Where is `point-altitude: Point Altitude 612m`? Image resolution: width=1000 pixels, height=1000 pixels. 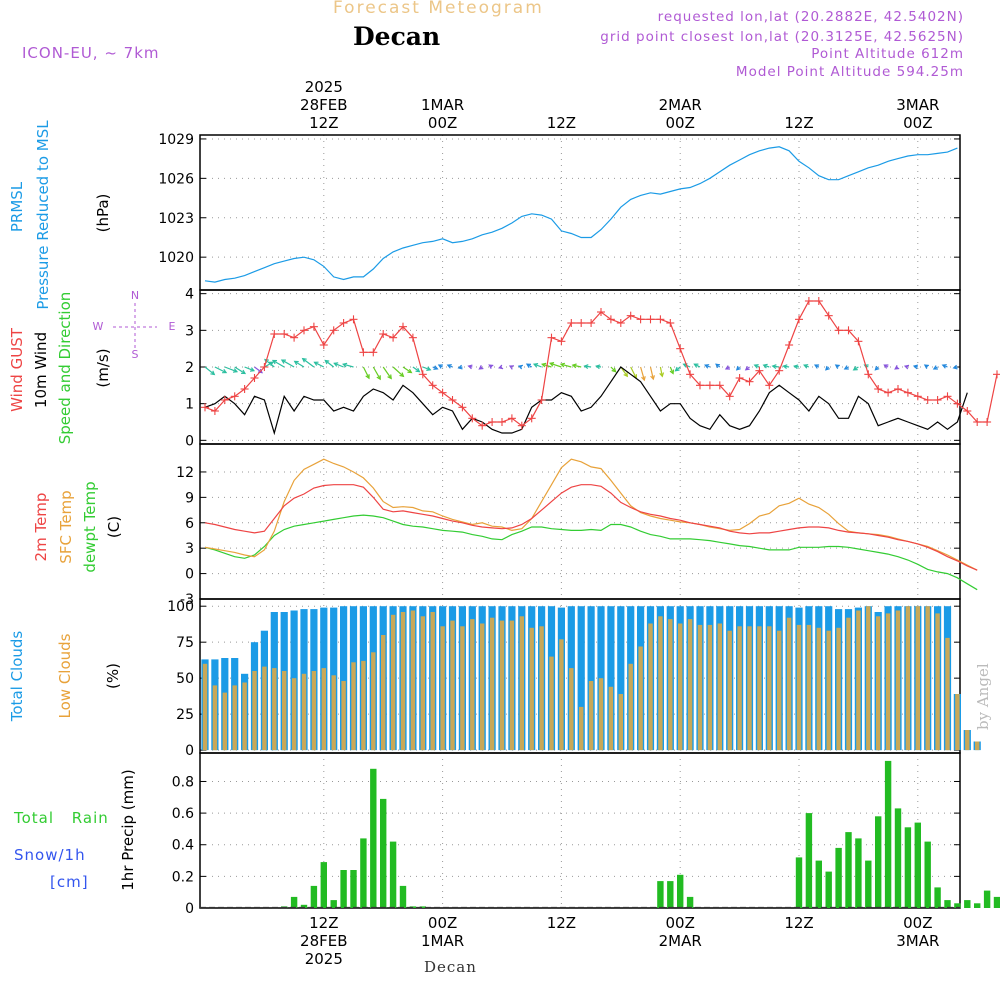
point-altitude: Point Altitude 612m is located at coordinates (887, 54).